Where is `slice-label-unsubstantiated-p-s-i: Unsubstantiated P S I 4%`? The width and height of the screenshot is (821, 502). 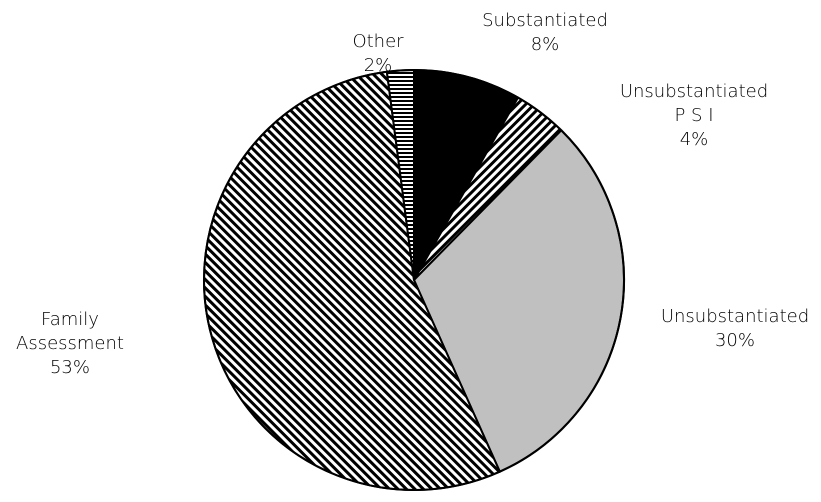
slice-label-unsubstantiated-p-s-i: Unsubstantiated P S I 4% is located at coordinates (694, 115).